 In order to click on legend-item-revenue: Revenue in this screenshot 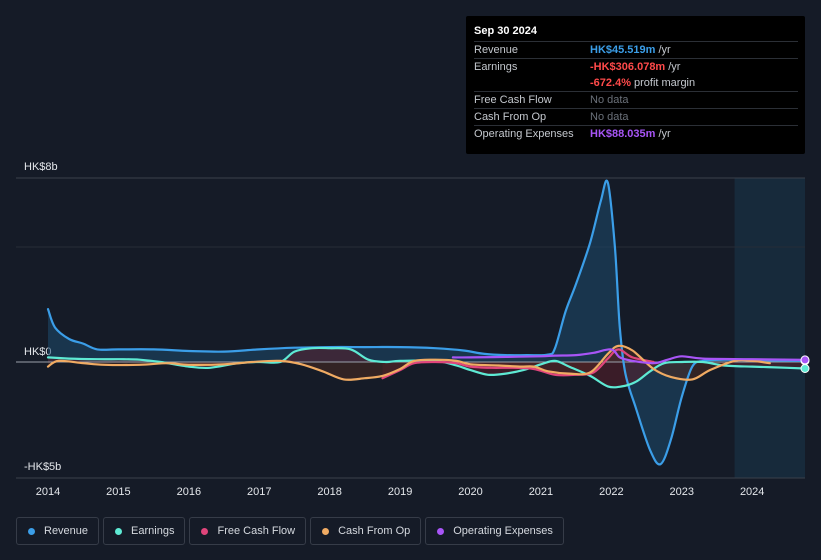, I will do `click(58, 531)`.